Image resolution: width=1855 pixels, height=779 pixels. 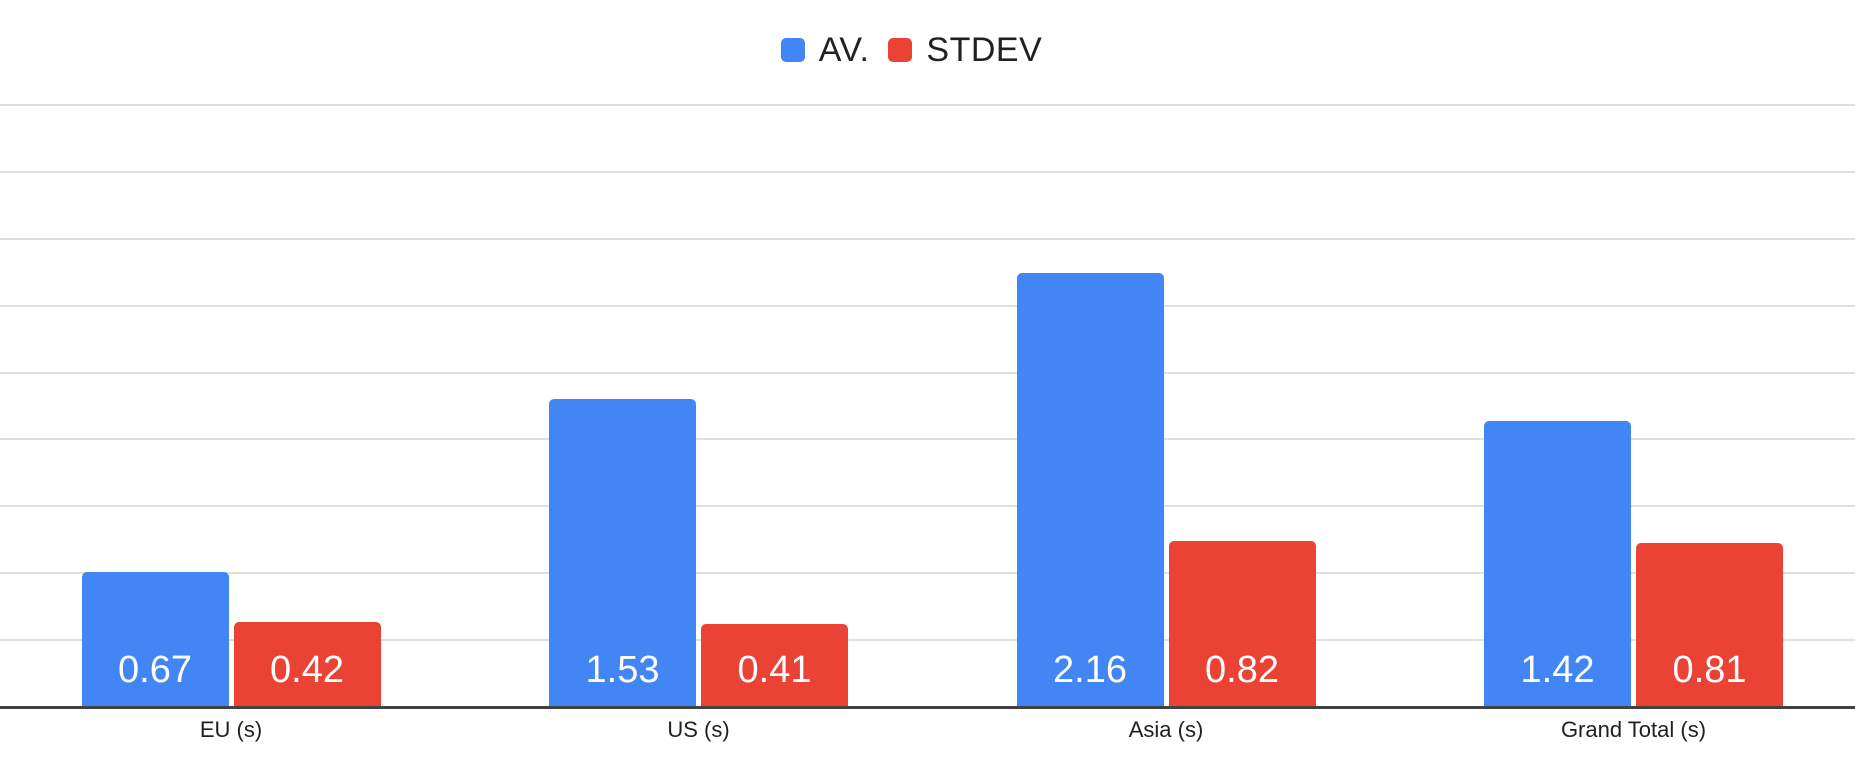 What do you see at coordinates (1166, 729) in the screenshot?
I see `x-axis-label-asia-s: Asia (s)` at bounding box center [1166, 729].